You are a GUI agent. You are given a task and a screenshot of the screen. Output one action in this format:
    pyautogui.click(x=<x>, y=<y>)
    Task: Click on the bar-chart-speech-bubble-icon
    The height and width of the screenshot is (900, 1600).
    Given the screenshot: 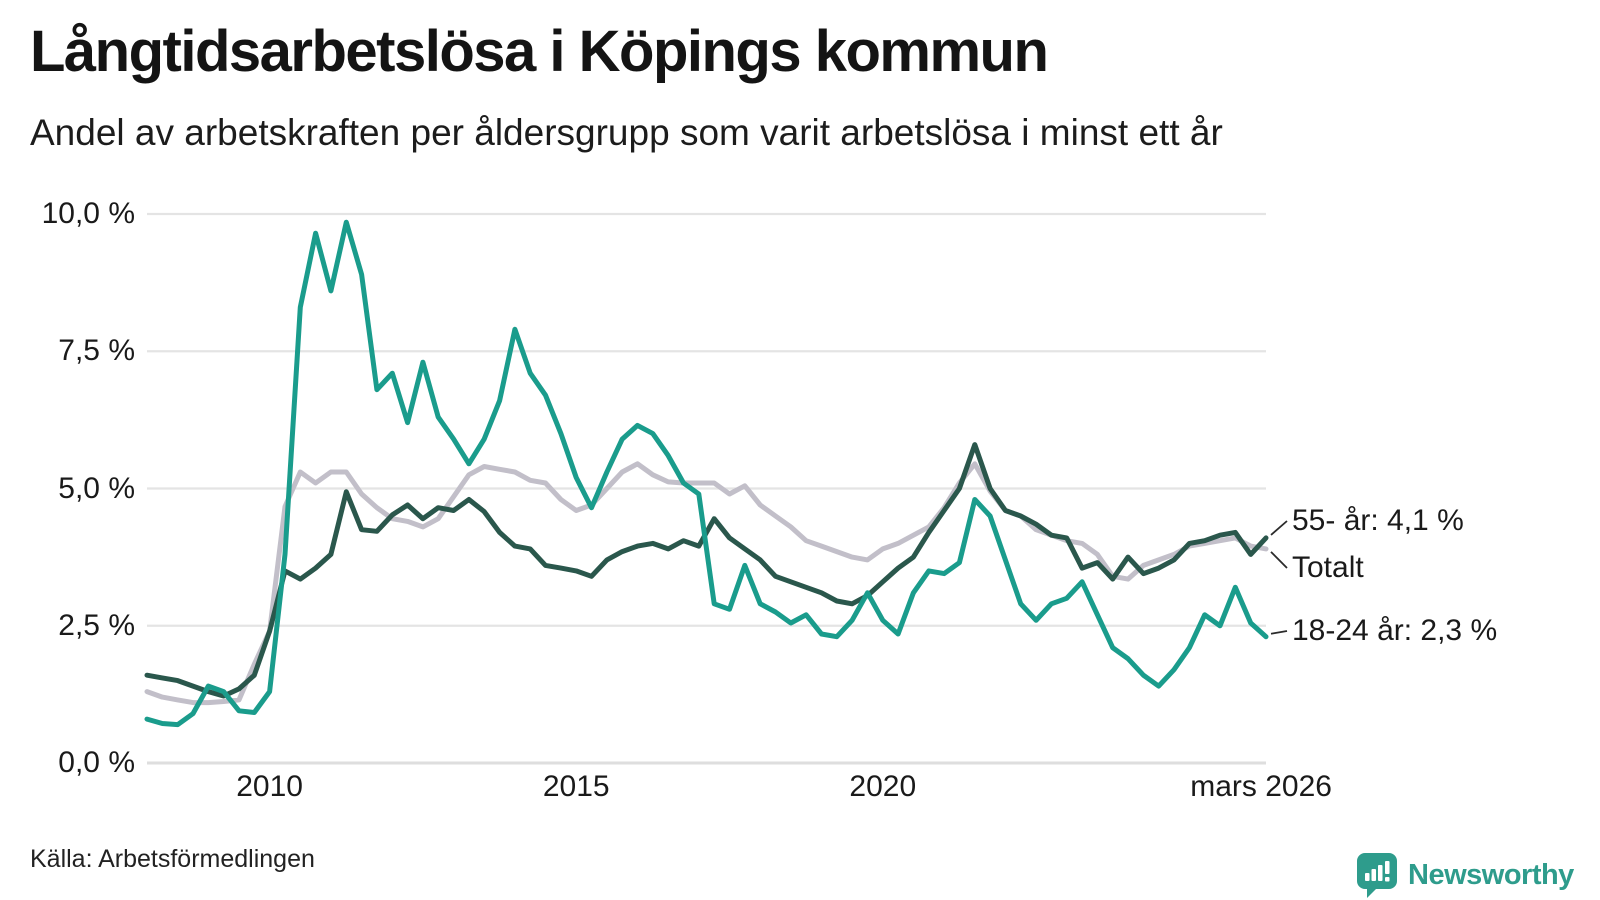 What is the action you would take?
    pyautogui.click(x=1377, y=875)
    